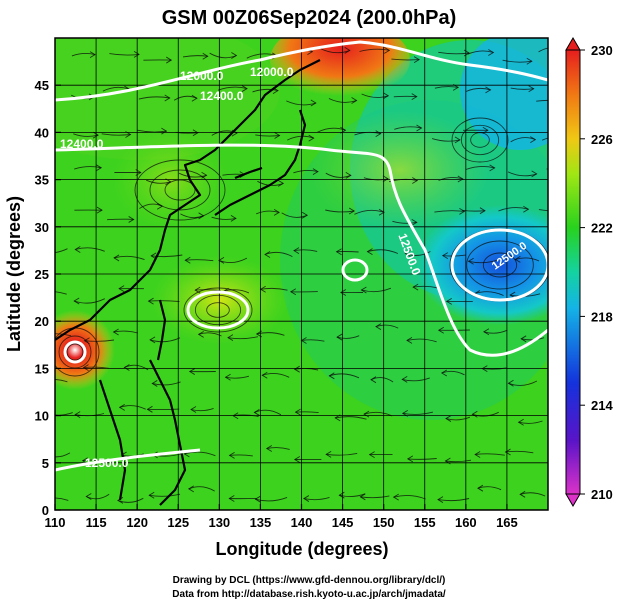 The height and width of the screenshot is (605, 619). What do you see at coordinates (45, 463) in the screenshot?
I see `y-tick-label: 5` at bounding box center [45, 463].